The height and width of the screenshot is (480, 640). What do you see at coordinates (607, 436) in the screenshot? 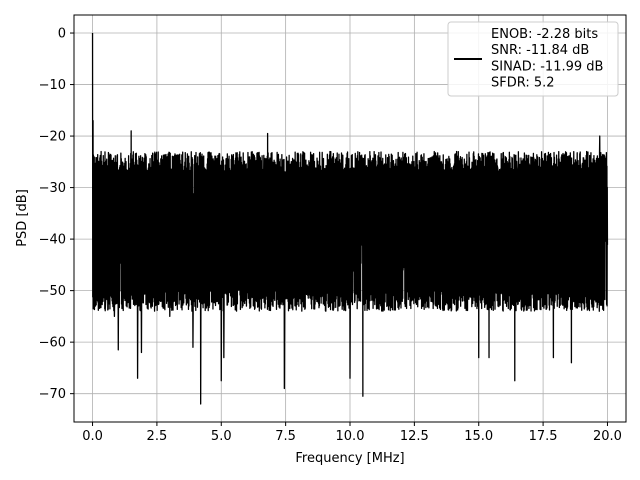
I see `x-tick-label: 20.0` at bounding box center [607, 436].